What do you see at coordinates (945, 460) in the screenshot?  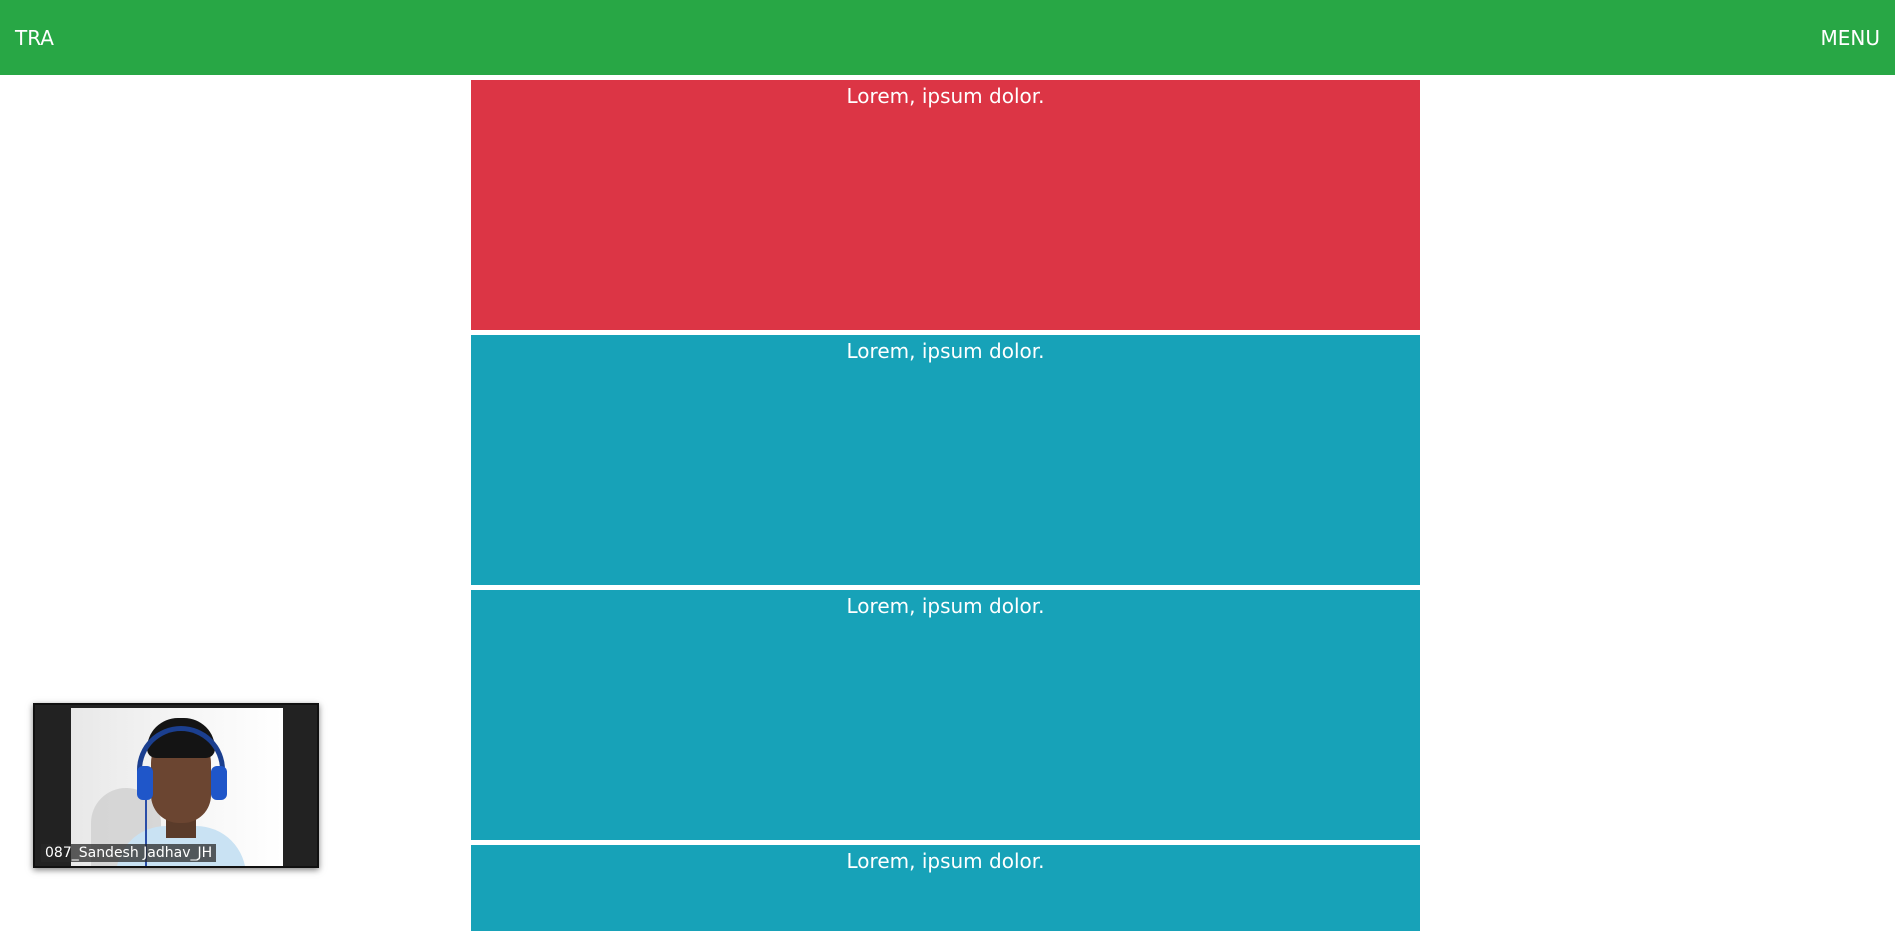 I see `content-block-2: Lorem, ipsum dolor.` at bounding box center [945, 460].